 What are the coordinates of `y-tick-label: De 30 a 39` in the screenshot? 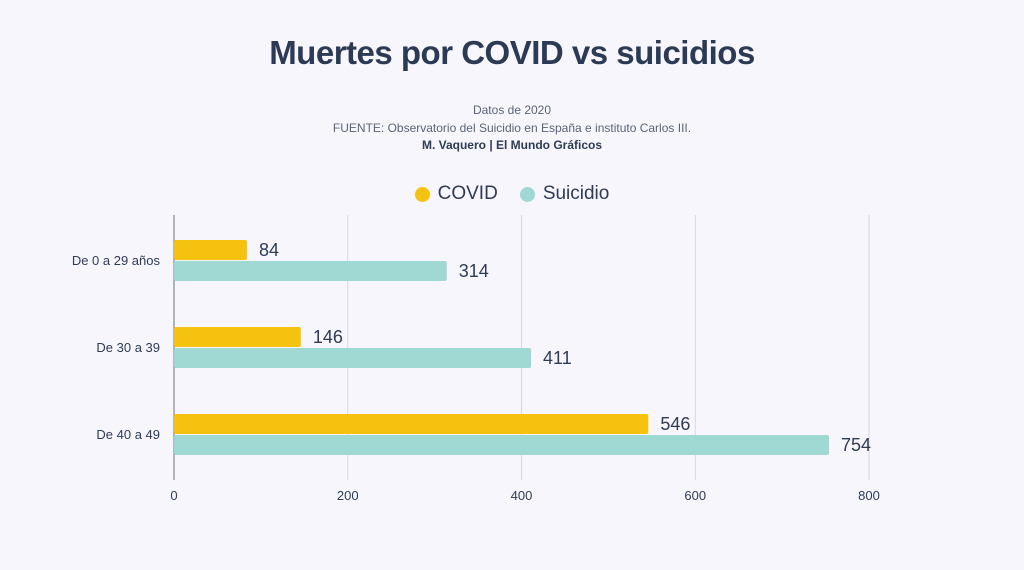 It's located at (128, 347).